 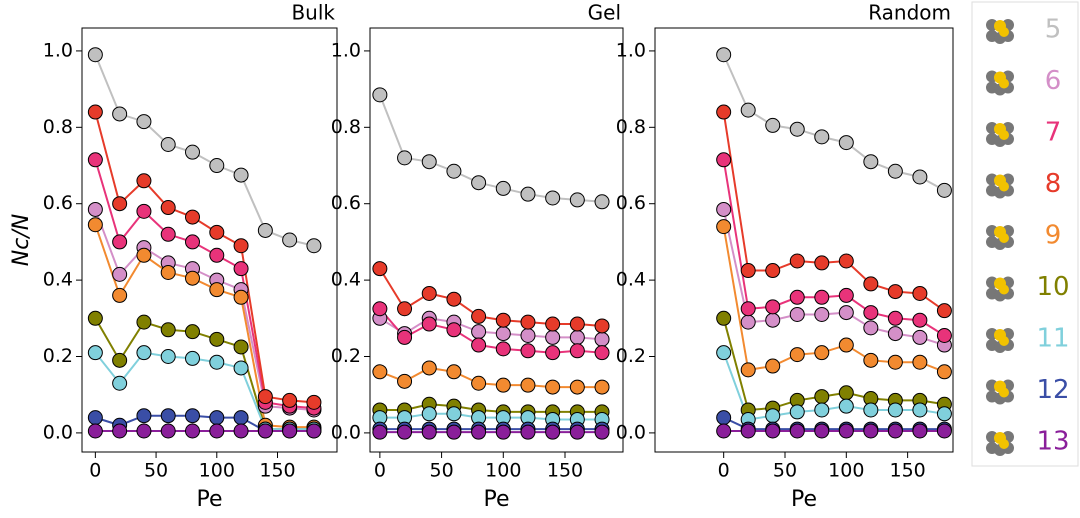 I want to click on y-tick-label: 1.0, so click(x=631, y=50).